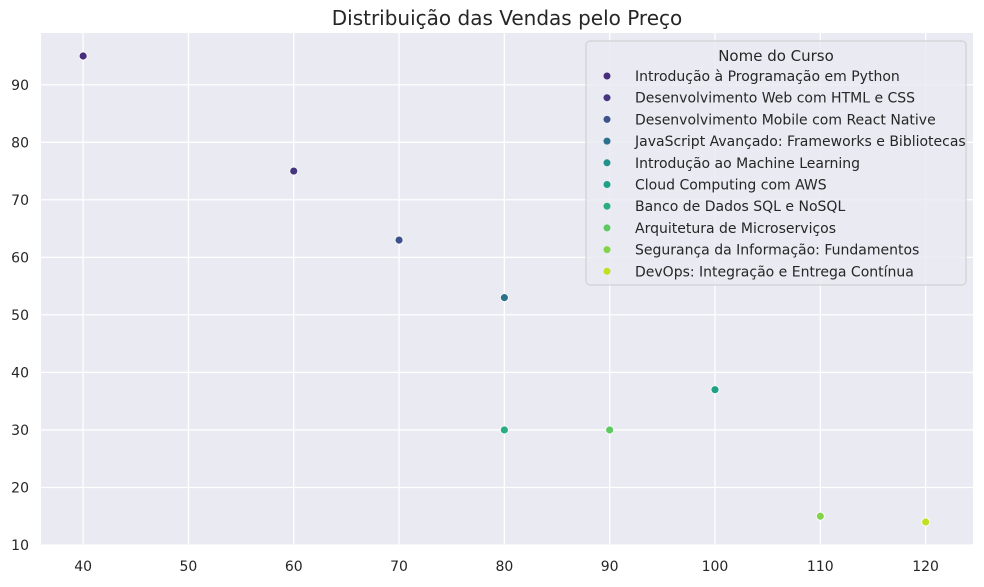 This screenshot has height=587, width=984. I want to click on y-tick-label: 20, so click(20, 488).